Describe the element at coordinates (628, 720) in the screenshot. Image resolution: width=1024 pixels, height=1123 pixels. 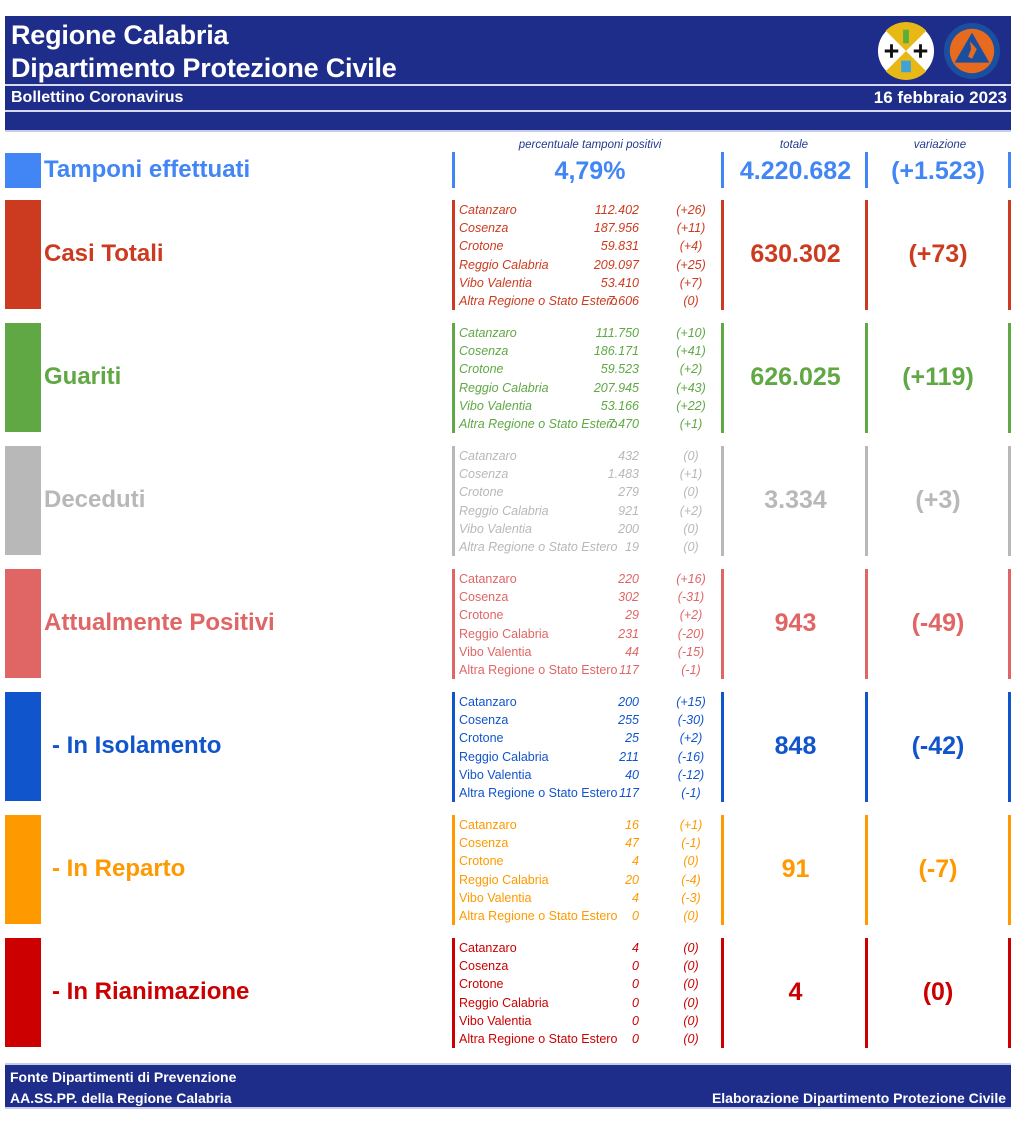
I see `district-value: 255` at that location.